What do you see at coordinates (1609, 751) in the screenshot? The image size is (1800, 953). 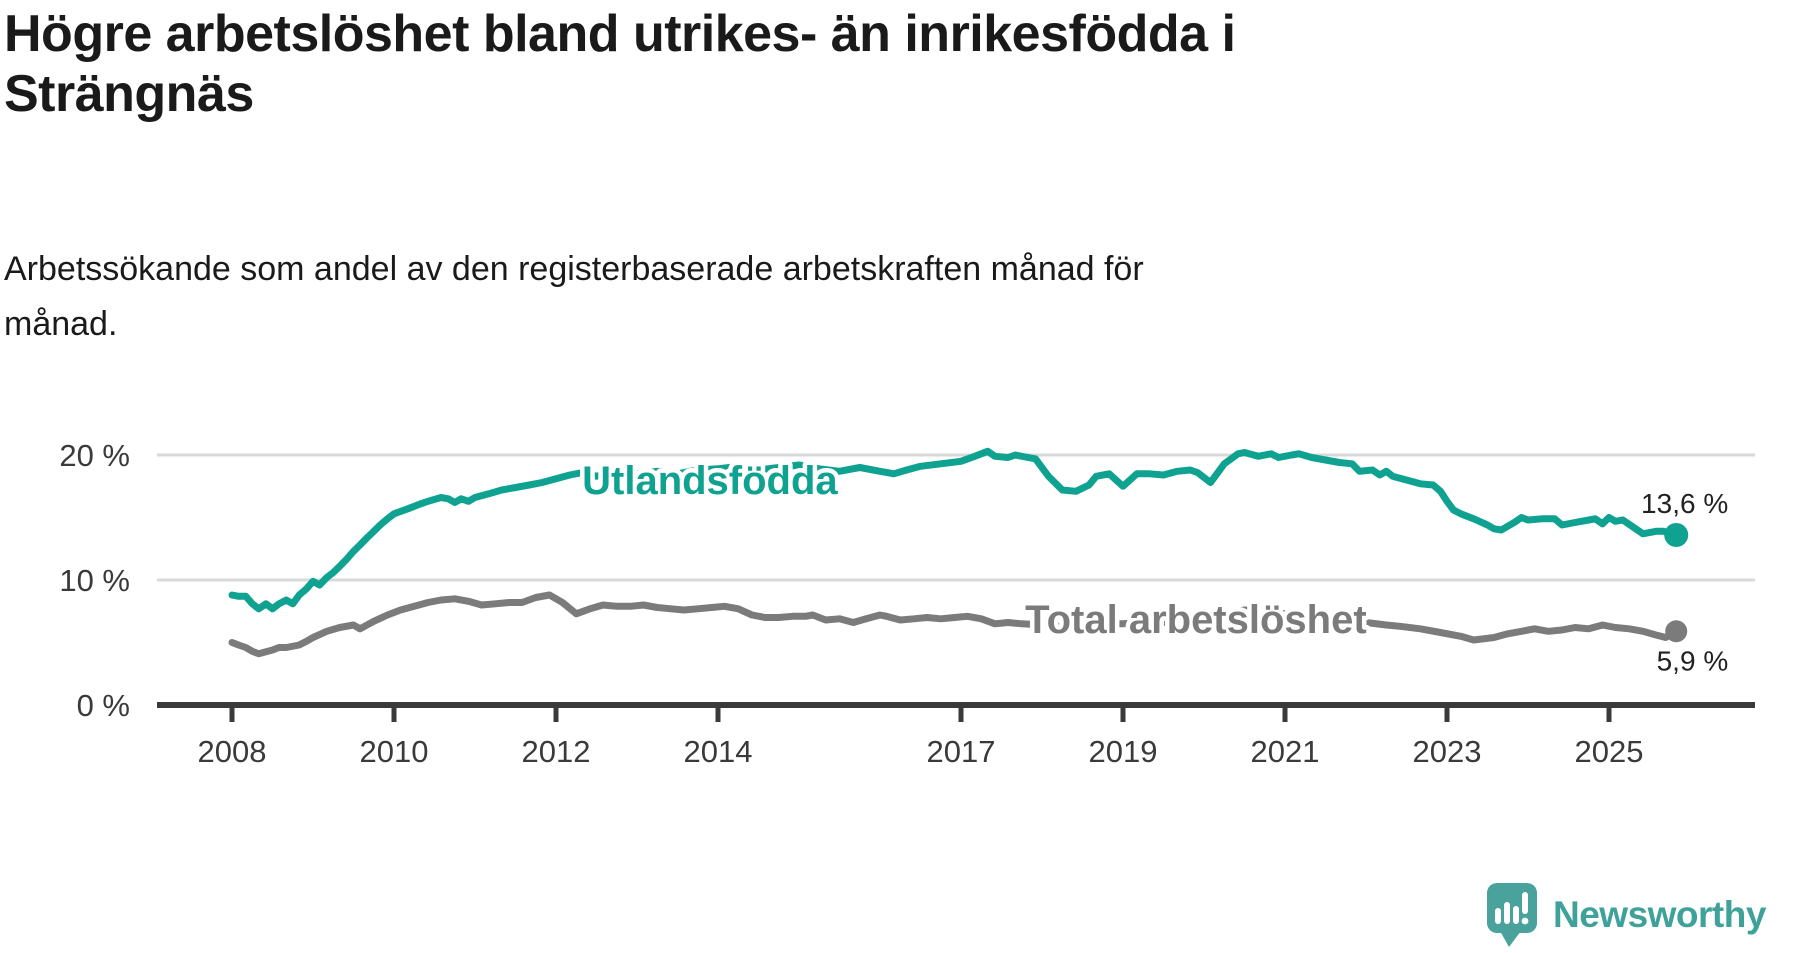 I see `x-tick-label-2025: 2025` at bounding box center [1609, 751].